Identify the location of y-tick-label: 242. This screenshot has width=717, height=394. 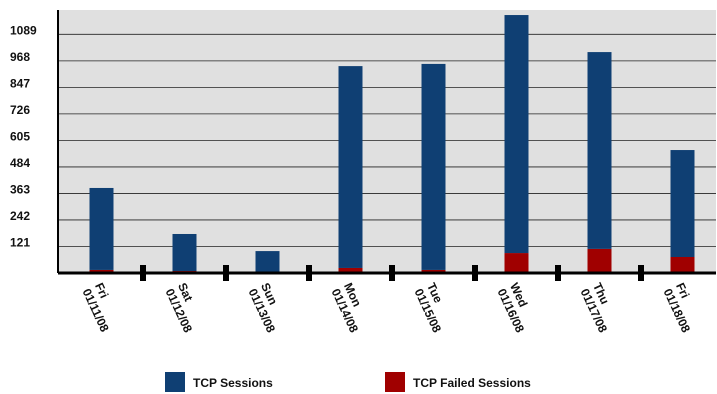
(20, 216).